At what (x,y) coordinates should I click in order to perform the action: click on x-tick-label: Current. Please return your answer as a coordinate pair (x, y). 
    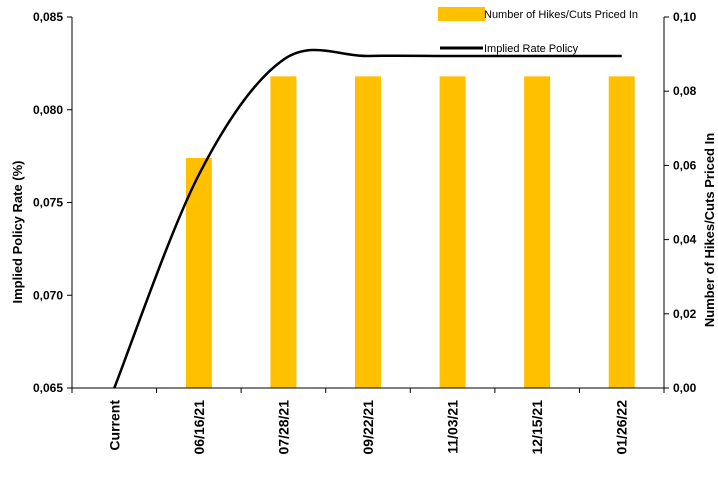
    Looking at the image, I should click on (114, 425).